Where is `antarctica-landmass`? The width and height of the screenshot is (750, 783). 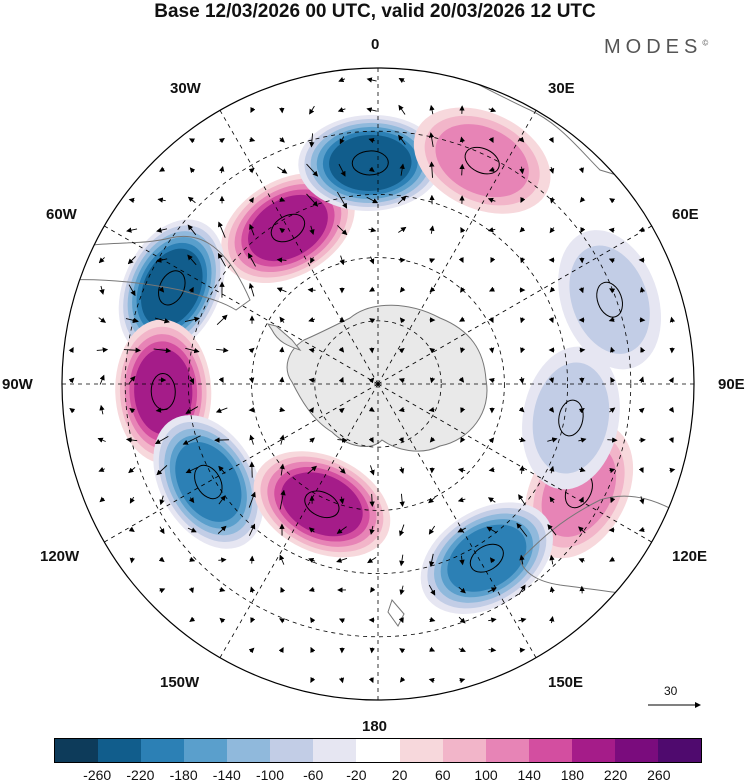
antarctica-landmass is located at coordinates (387, 378).